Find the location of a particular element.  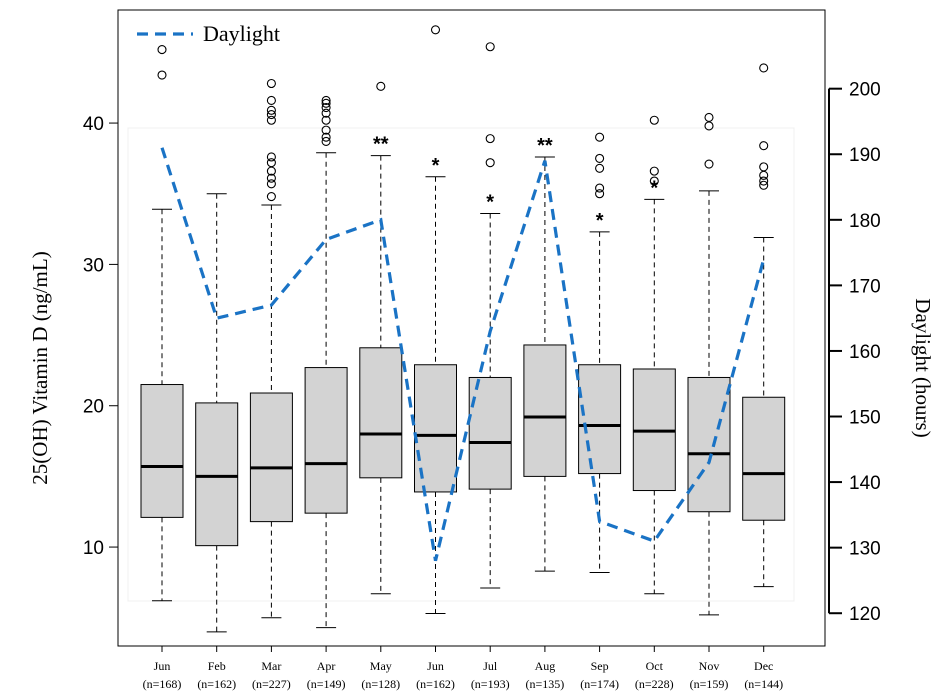

box-group-7: * is located at coordinates (490, 315).